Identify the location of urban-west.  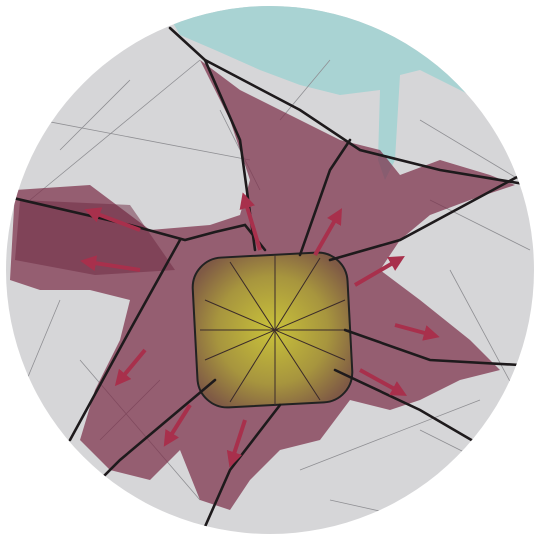
(95, 237).